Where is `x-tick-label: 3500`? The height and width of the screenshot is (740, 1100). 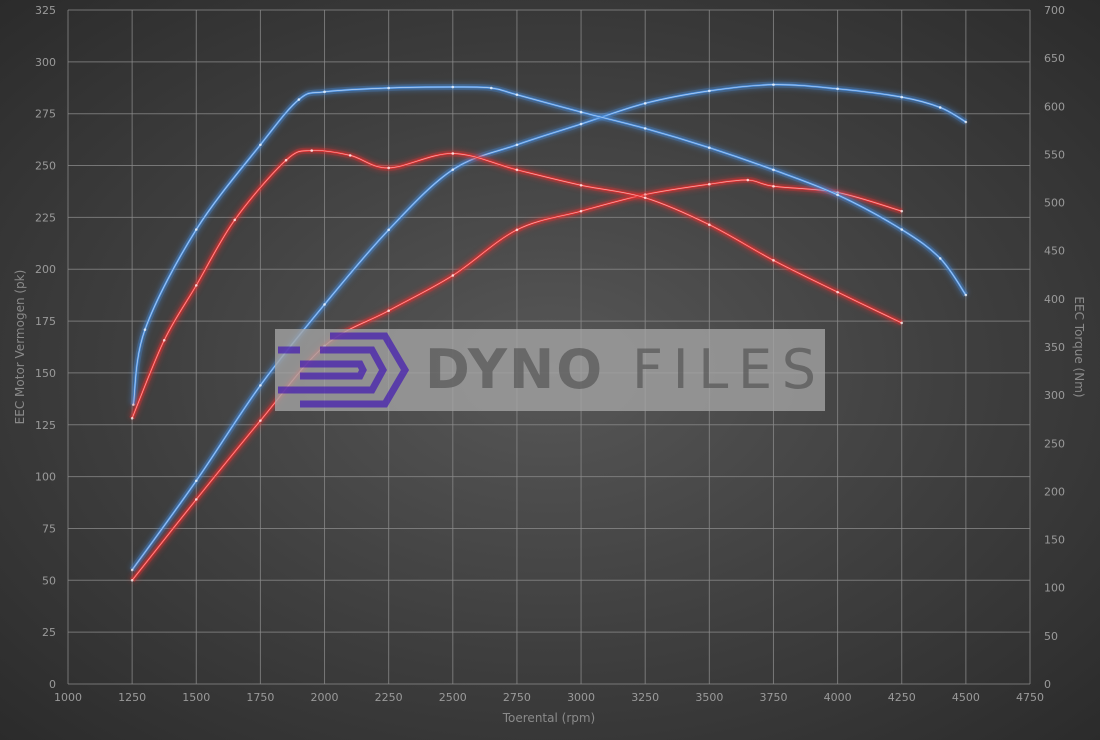 x-tick-label: 3500 is located at coordinates (709, 697).